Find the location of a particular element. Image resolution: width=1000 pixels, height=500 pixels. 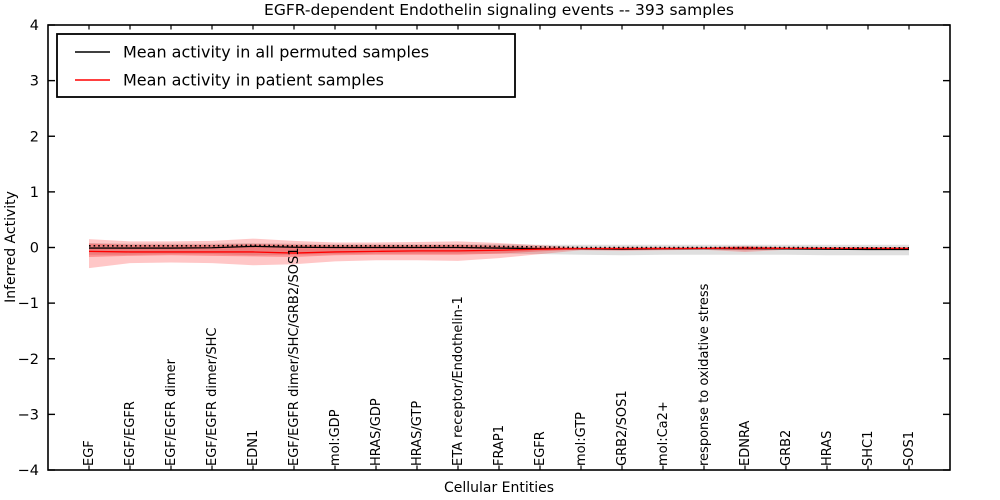

legend-box is located at coordinates (286, 65).